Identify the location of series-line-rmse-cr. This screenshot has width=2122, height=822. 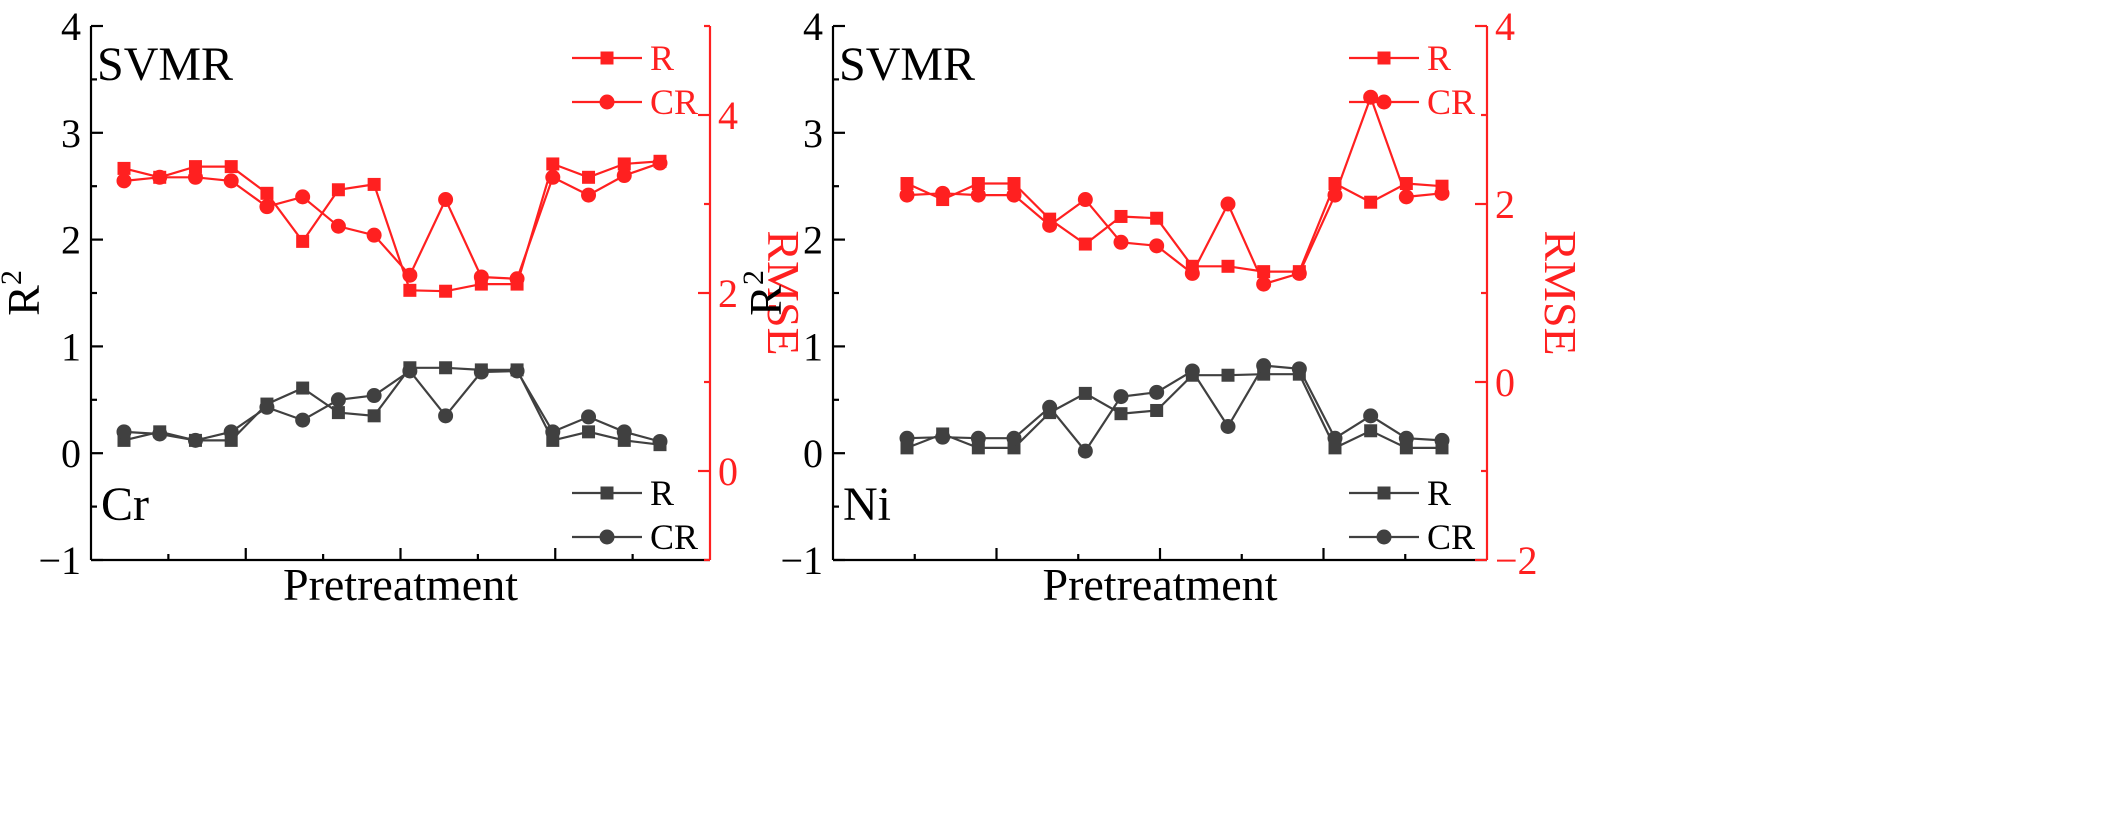
(1174, 189).